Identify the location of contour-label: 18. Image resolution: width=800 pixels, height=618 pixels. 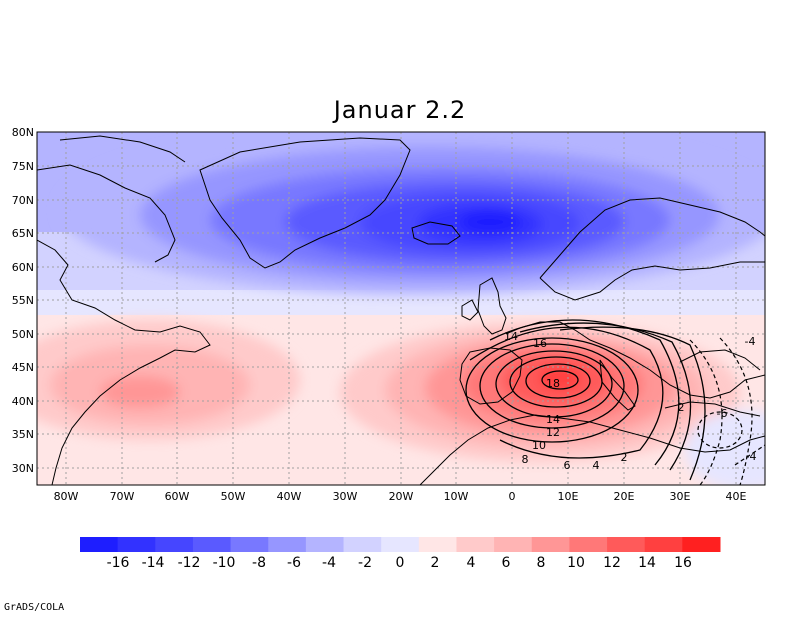
(553, 383).